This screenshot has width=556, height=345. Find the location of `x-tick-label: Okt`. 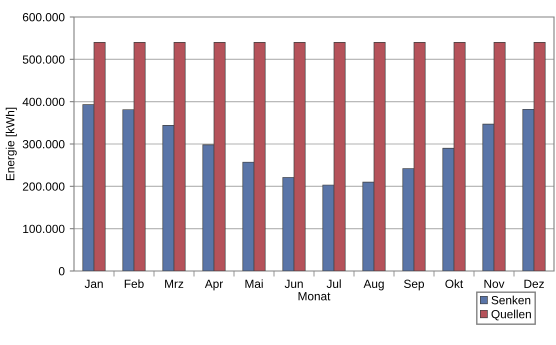

x-tick-label: Okt is located at coordinates (454, 283).